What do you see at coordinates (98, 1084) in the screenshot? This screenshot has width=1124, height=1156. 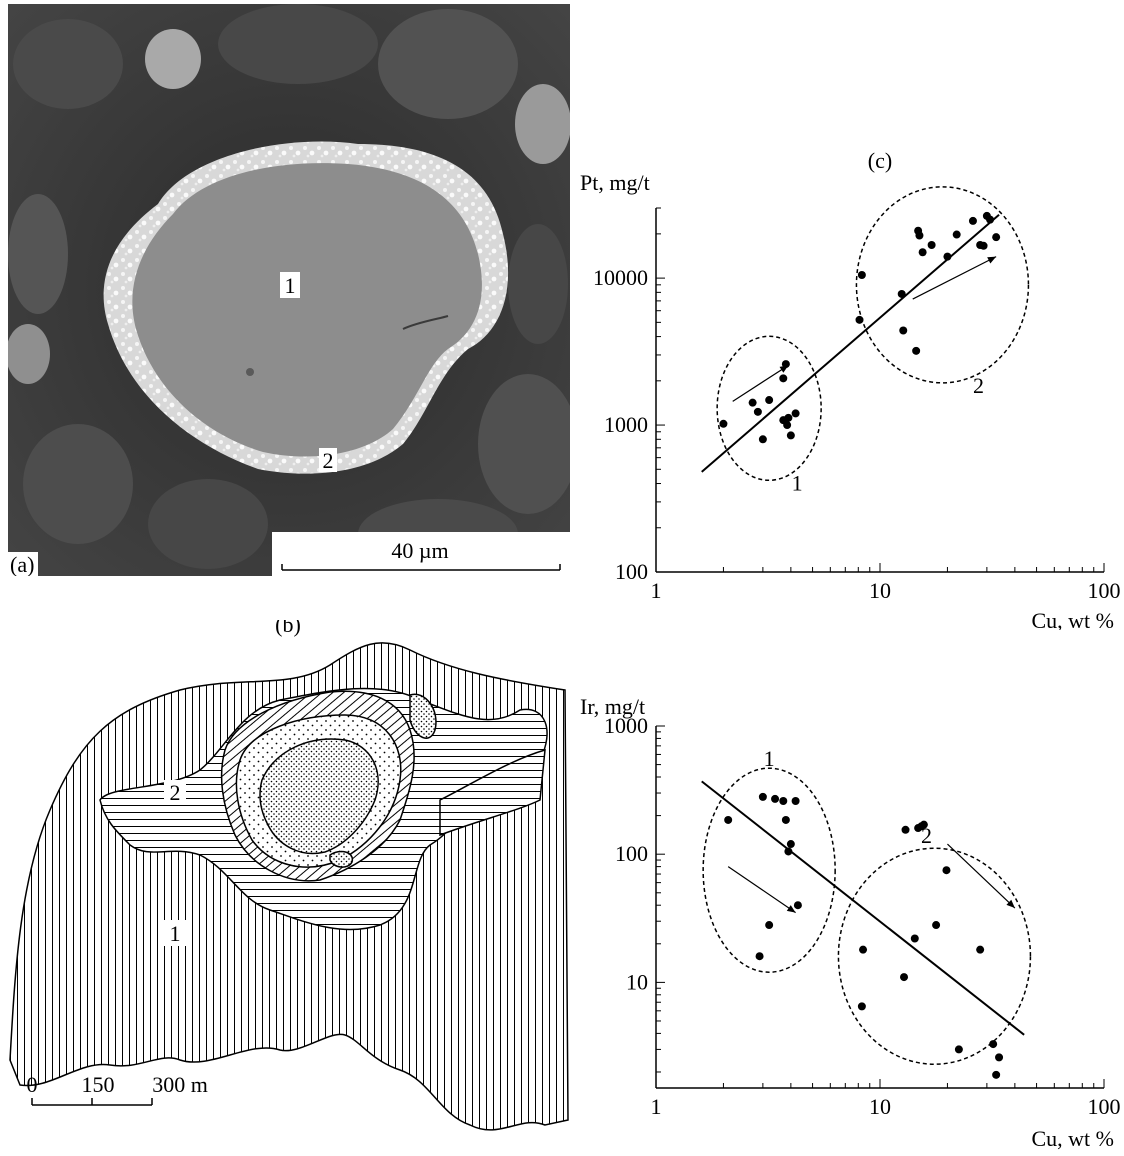 I see `scale-tick-150: 150` at bounding box center [98, 1084].